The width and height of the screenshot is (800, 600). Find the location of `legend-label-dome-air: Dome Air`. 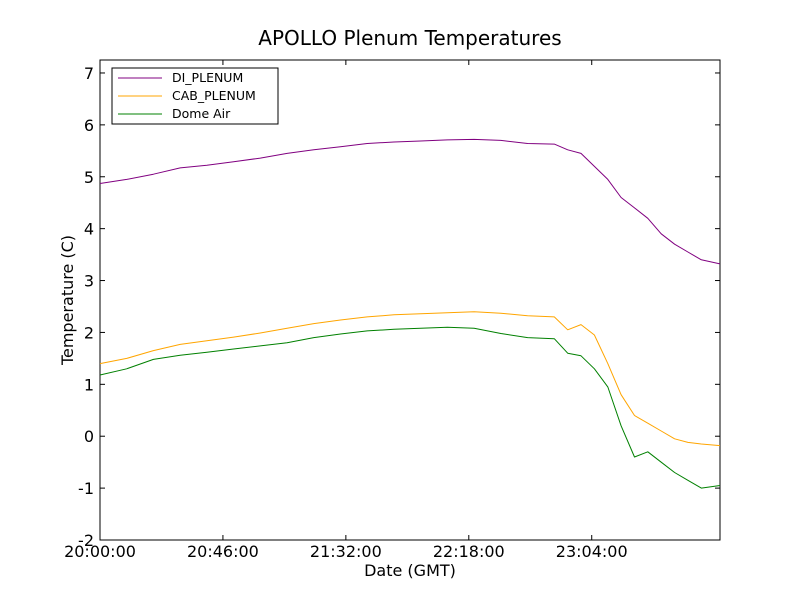

legend-label-dome-air: Dome Air is located at coordinates (201, 113).